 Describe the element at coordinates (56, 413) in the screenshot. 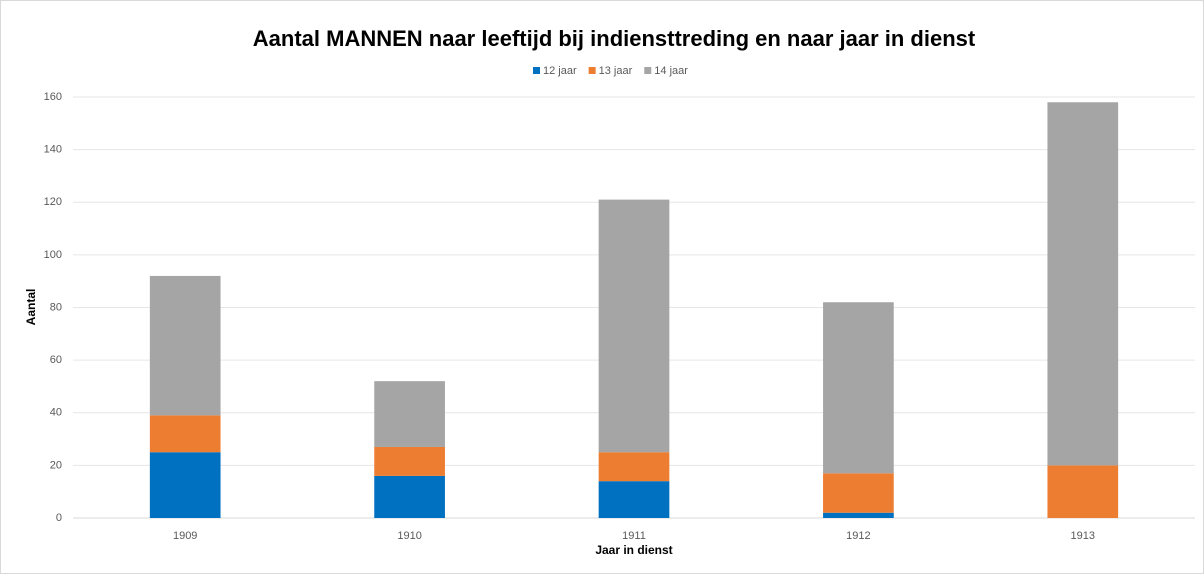

I see `y-tick-label: 40` at that location.